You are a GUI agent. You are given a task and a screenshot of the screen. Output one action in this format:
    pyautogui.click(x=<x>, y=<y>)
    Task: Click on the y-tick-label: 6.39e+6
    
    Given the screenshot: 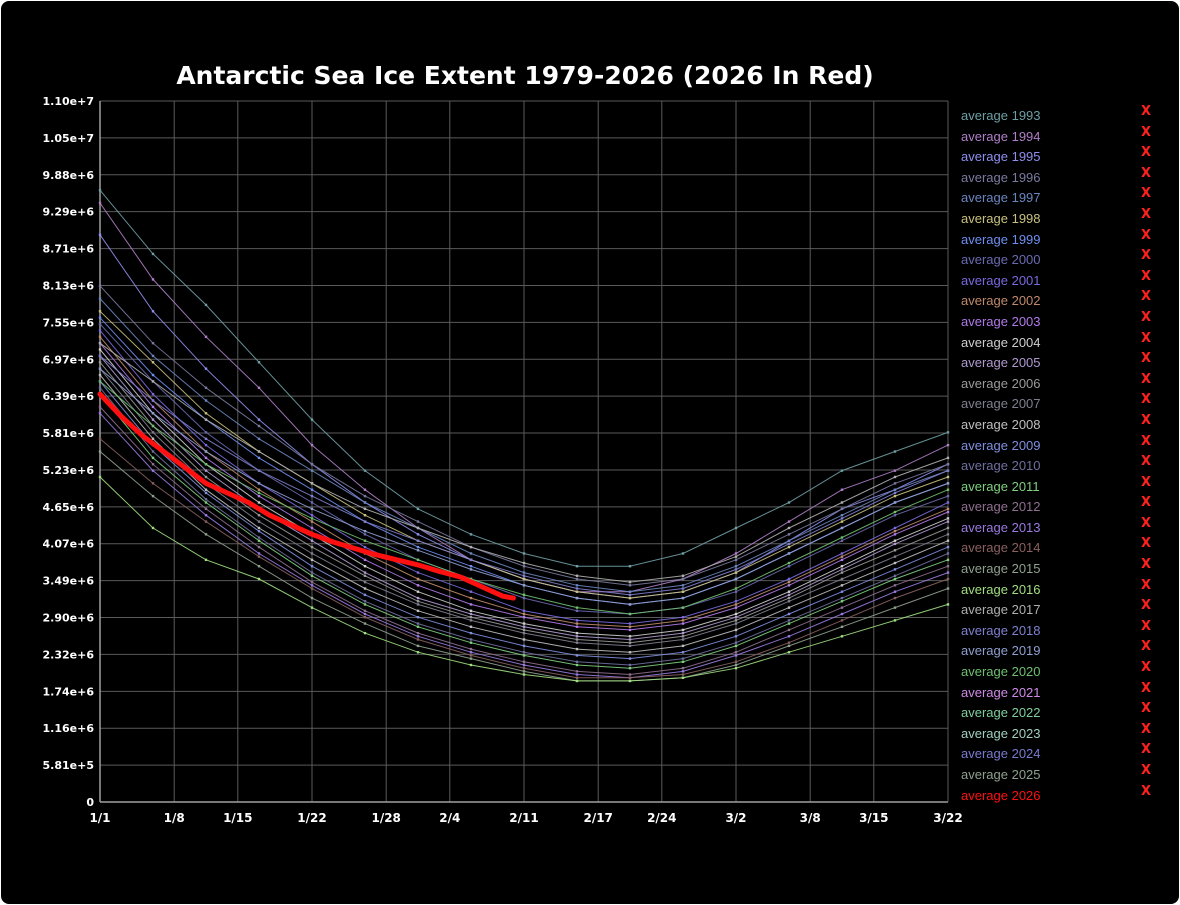 What is the action you would take?
    pyautogui.click(x=69, y=396)
    